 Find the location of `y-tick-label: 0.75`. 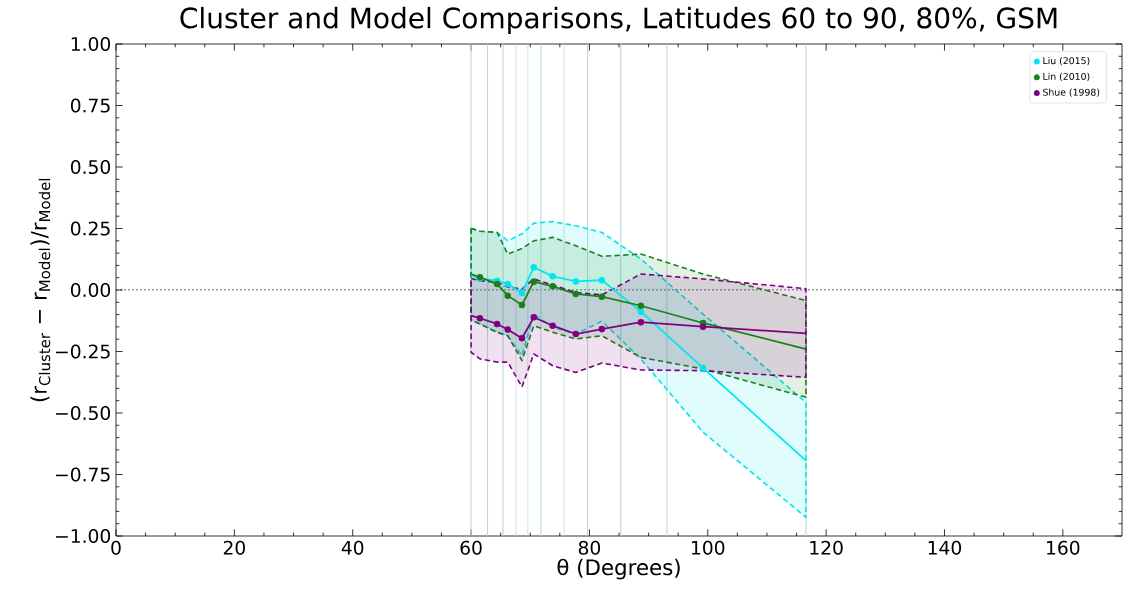

y-tick-label: 0.75 is located at coordinates (90, 105).